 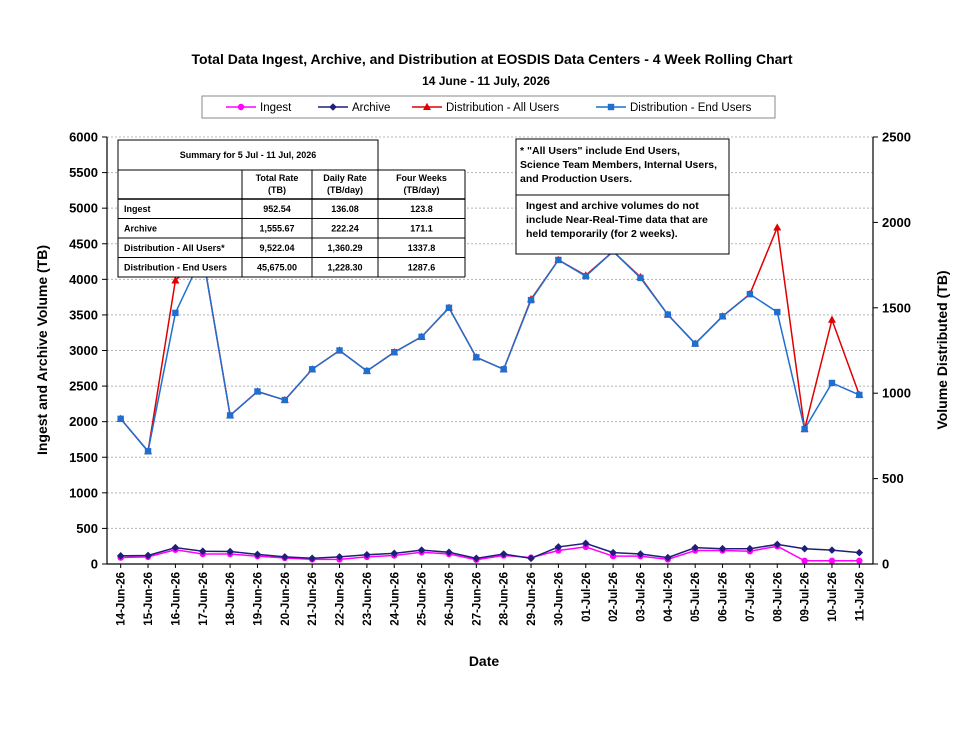 I want to click on y-left-tick-label: 5500, so click(x=83, y=172).